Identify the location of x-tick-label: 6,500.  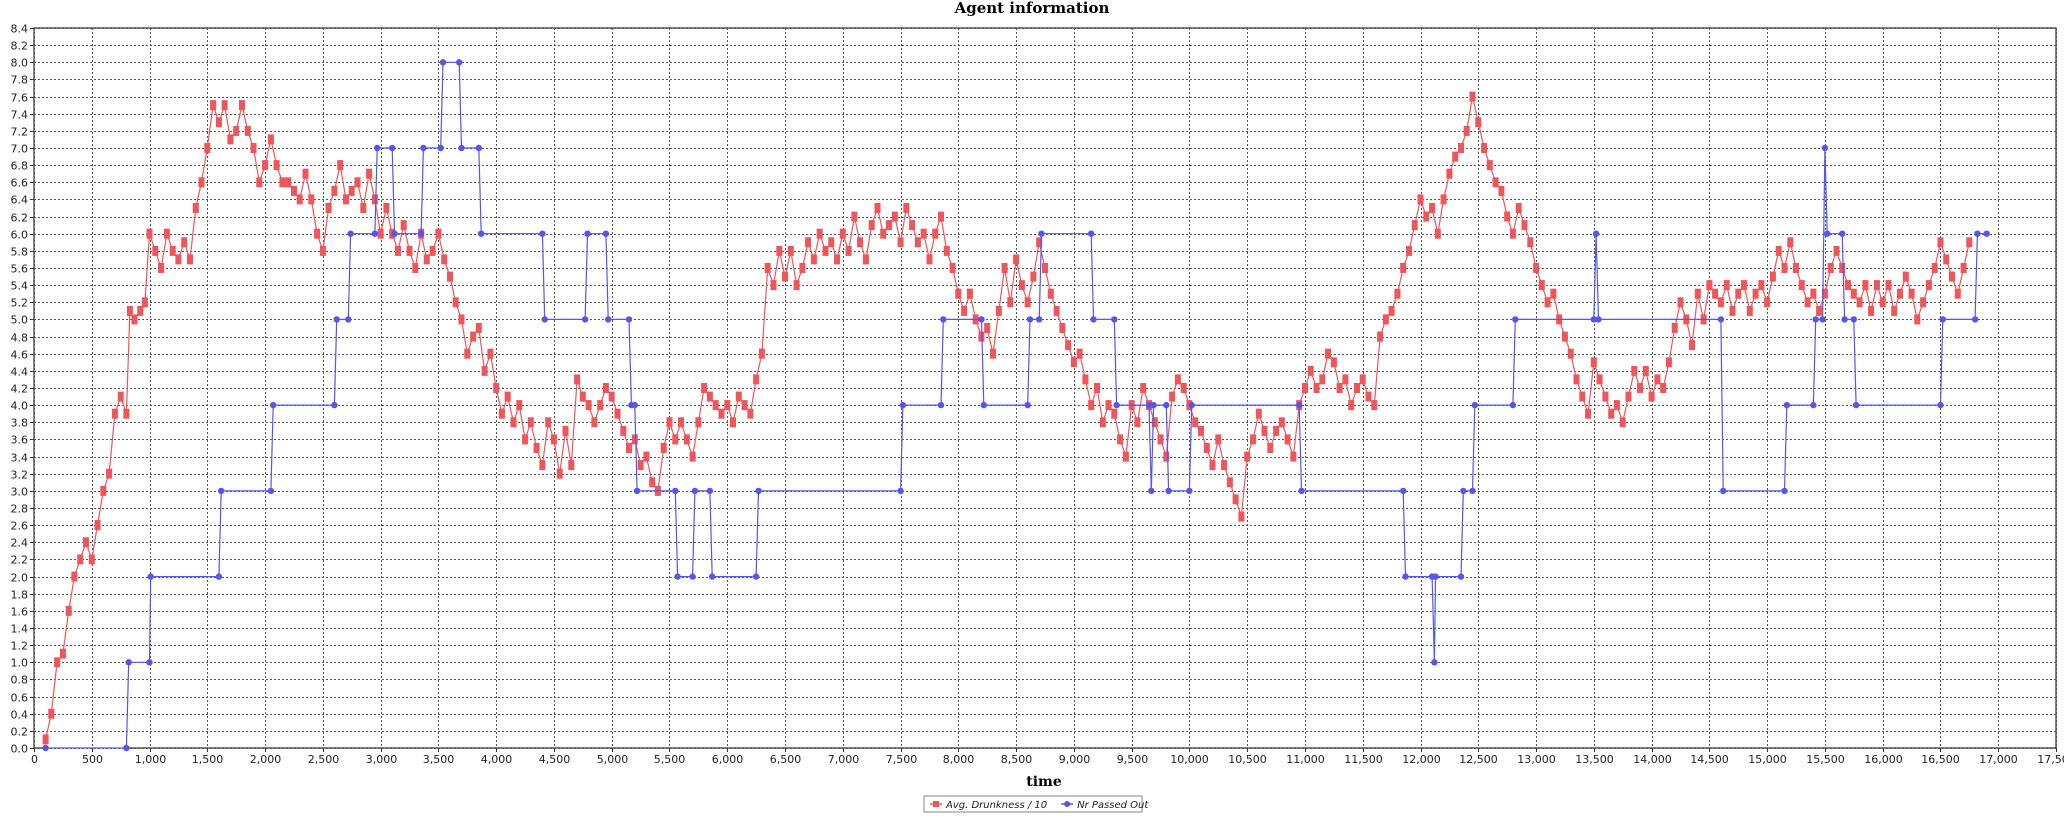
(786, 759).